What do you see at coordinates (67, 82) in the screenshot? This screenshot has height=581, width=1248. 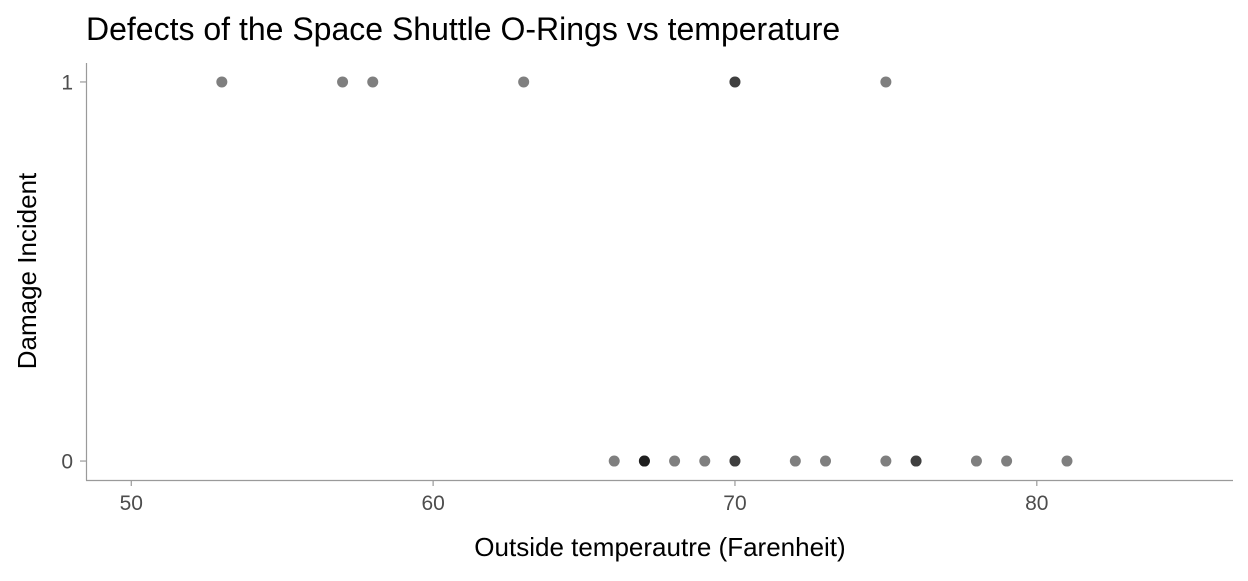 I see `y-tick-label: 1` at bounding box center [67, 82].